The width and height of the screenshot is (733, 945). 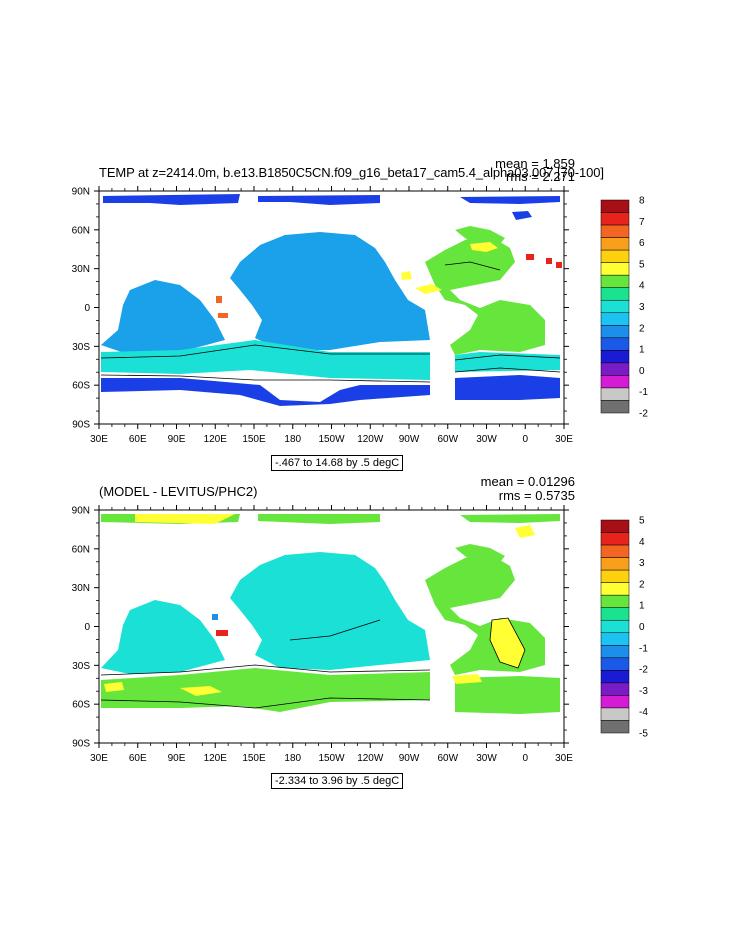 What do you see at coordinates (642, 243) in the screenshot?
I see `panel1-colorbar-label: 6` at bounding box center [642, 243].